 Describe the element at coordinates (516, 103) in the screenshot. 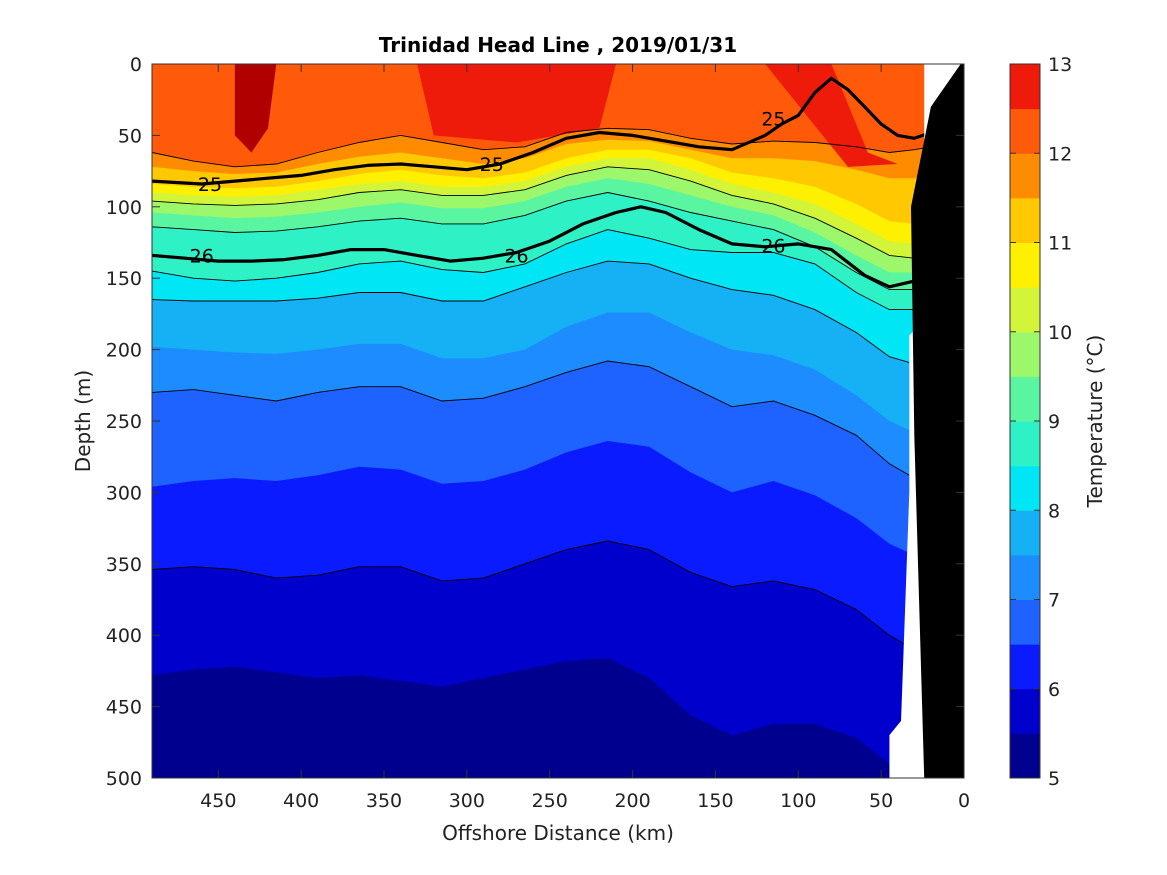

I see `temperature-core-mid` at that location.